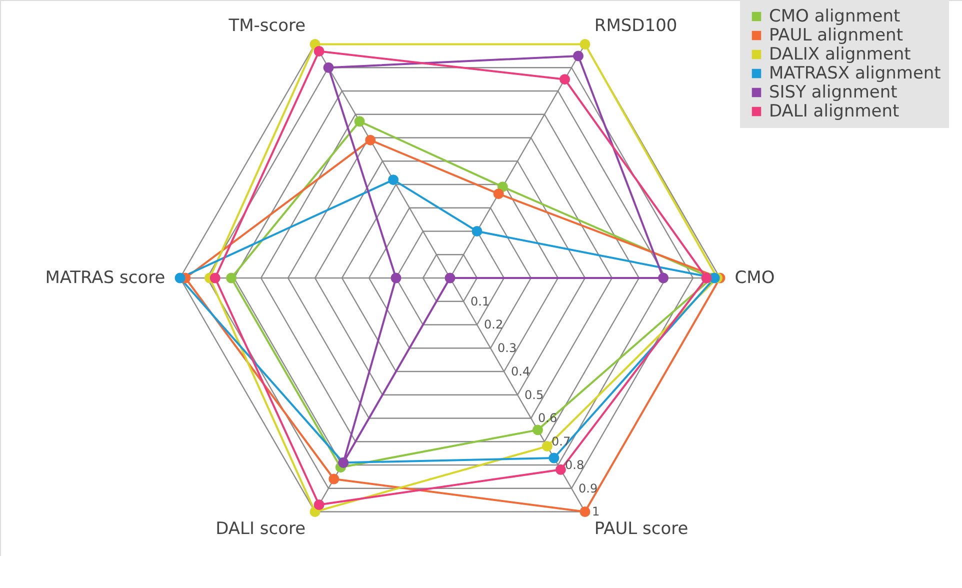  I want to click on legend-label: CMO alignment, so click(835, 16).